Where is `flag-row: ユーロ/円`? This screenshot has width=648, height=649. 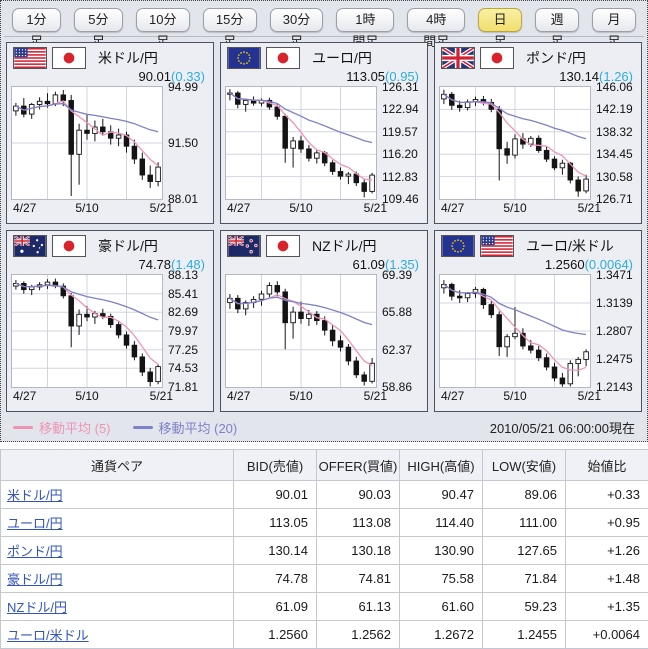
flag-row: ユーロ/円 is located at coordinates (324, 58).